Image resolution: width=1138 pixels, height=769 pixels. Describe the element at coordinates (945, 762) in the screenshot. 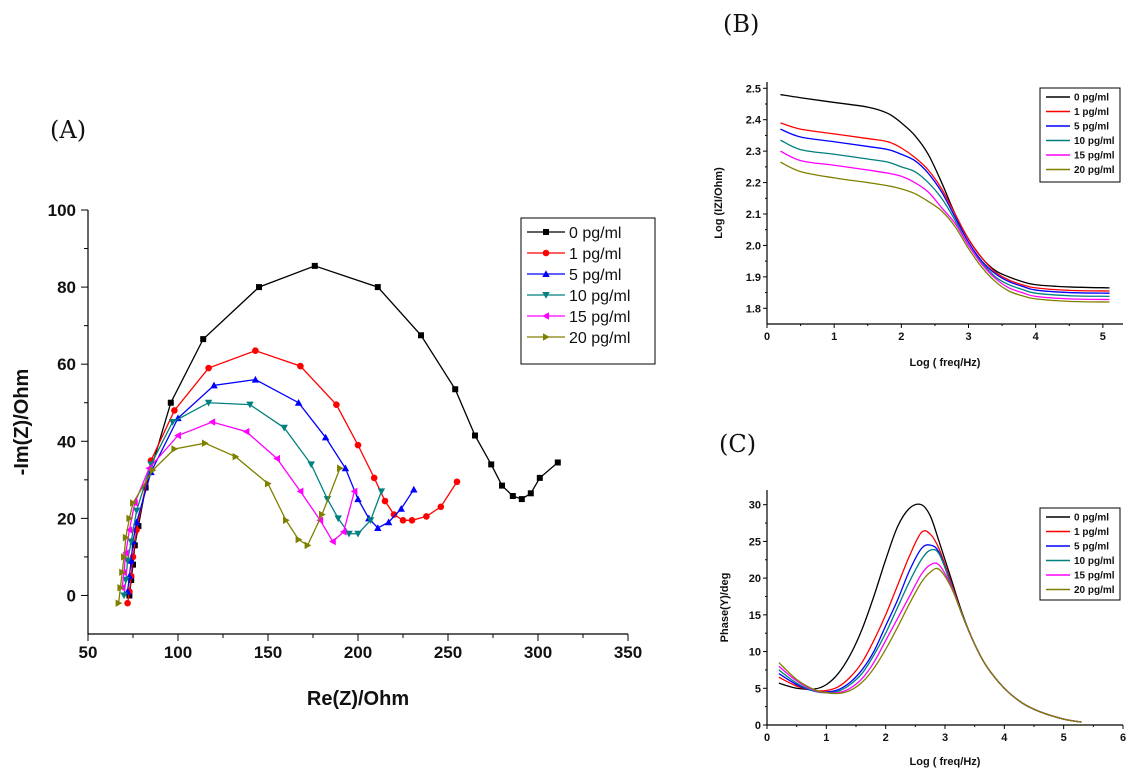

I see `x-axis-title: Log ( freq/Hz)` at that location.